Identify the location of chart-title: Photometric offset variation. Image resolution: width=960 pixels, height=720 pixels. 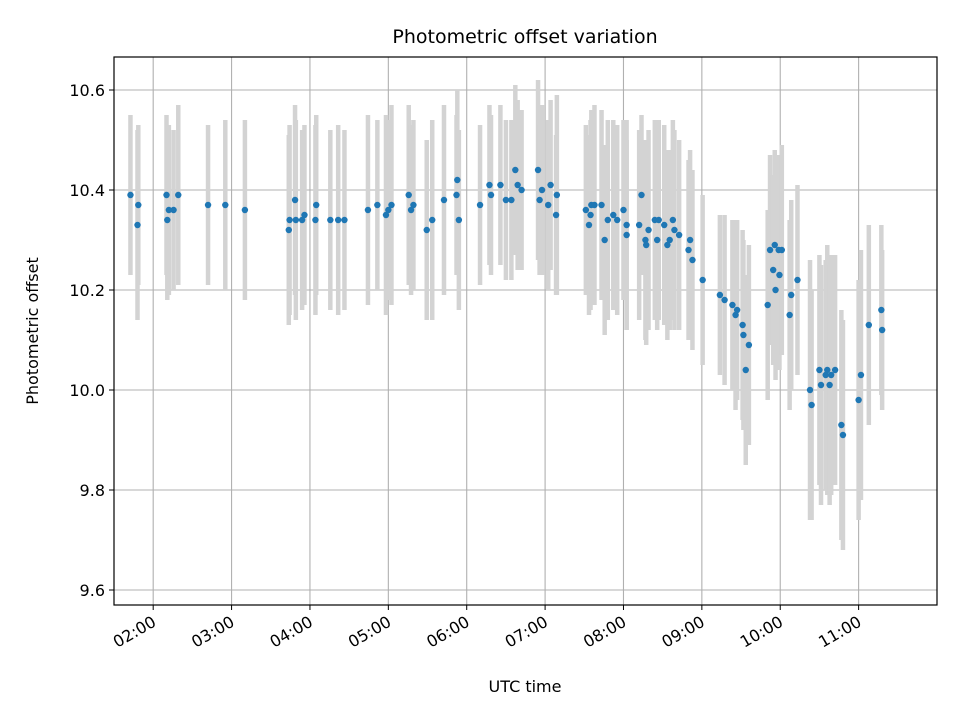
(524, 37).